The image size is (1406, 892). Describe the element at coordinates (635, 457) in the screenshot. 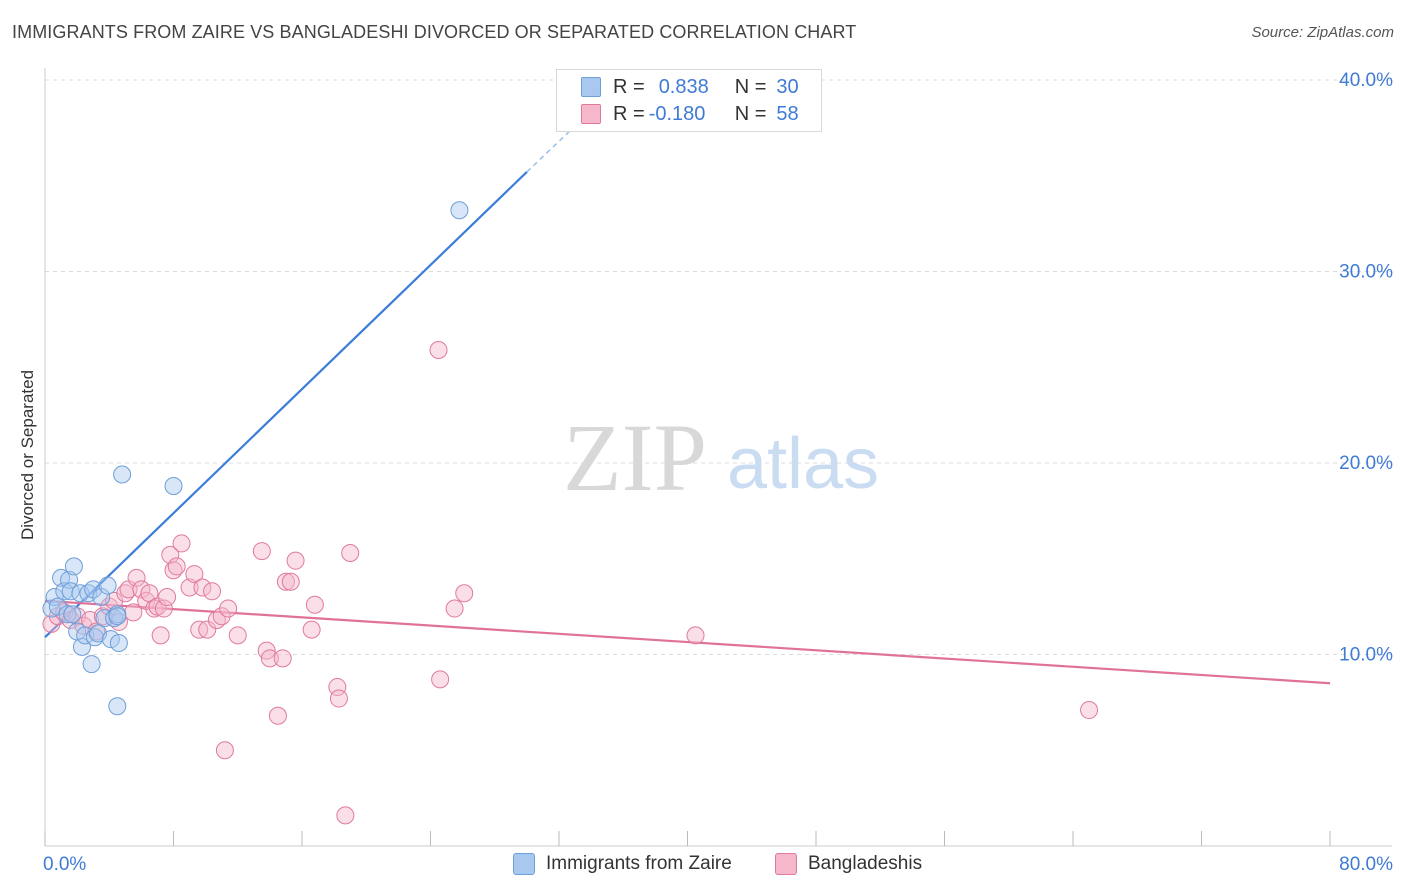

I see `watermark-zip: ZIP` at that location.